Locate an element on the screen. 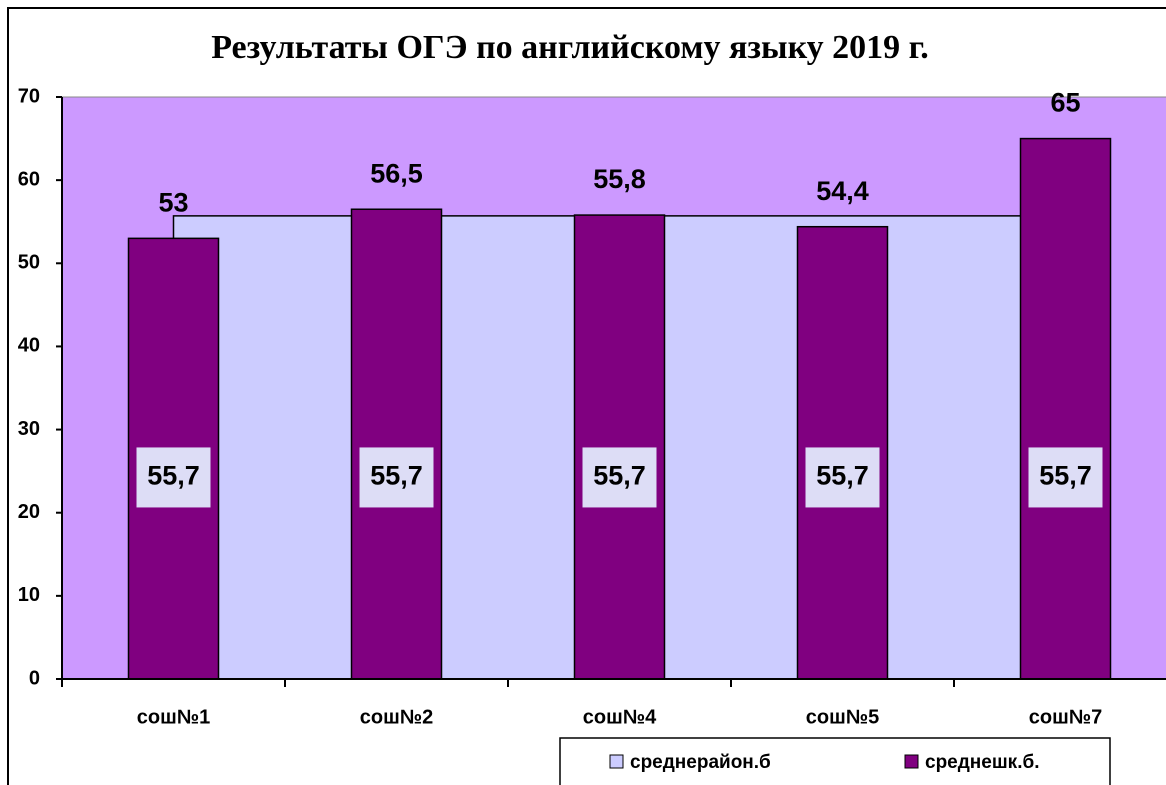 The height and width of the screenshot is (785, 1166). y-tick-label: 60 is located at coordinates (29, 179).